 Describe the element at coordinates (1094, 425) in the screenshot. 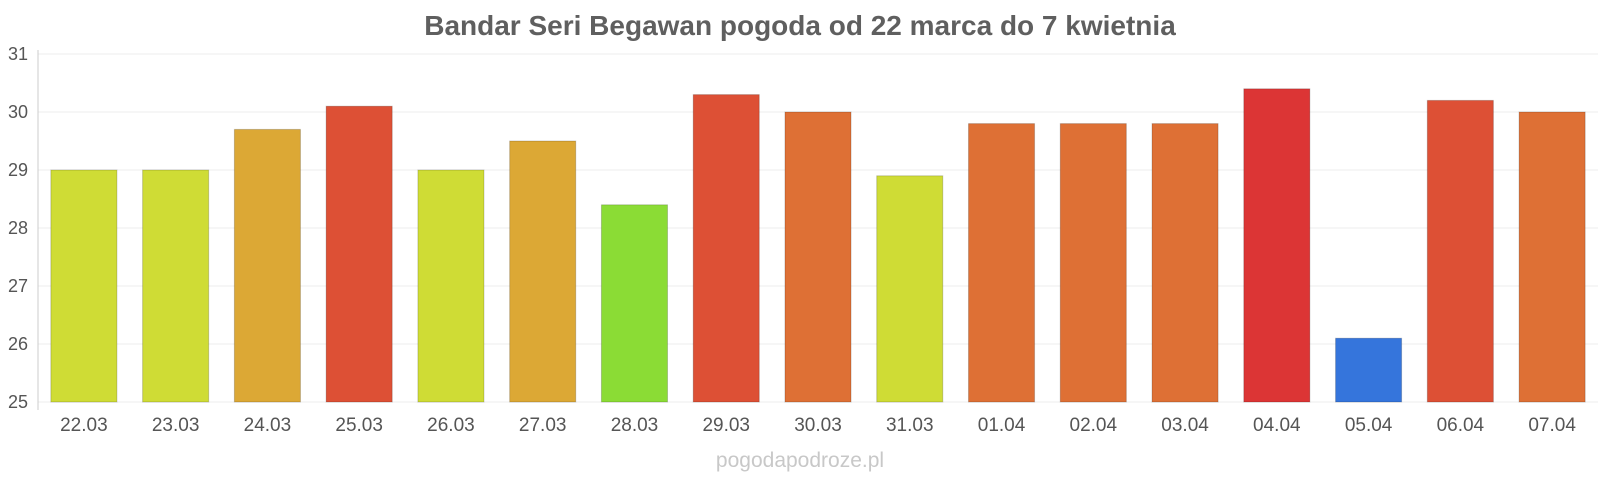

I see `x-tick-label: 02.04` at that location.